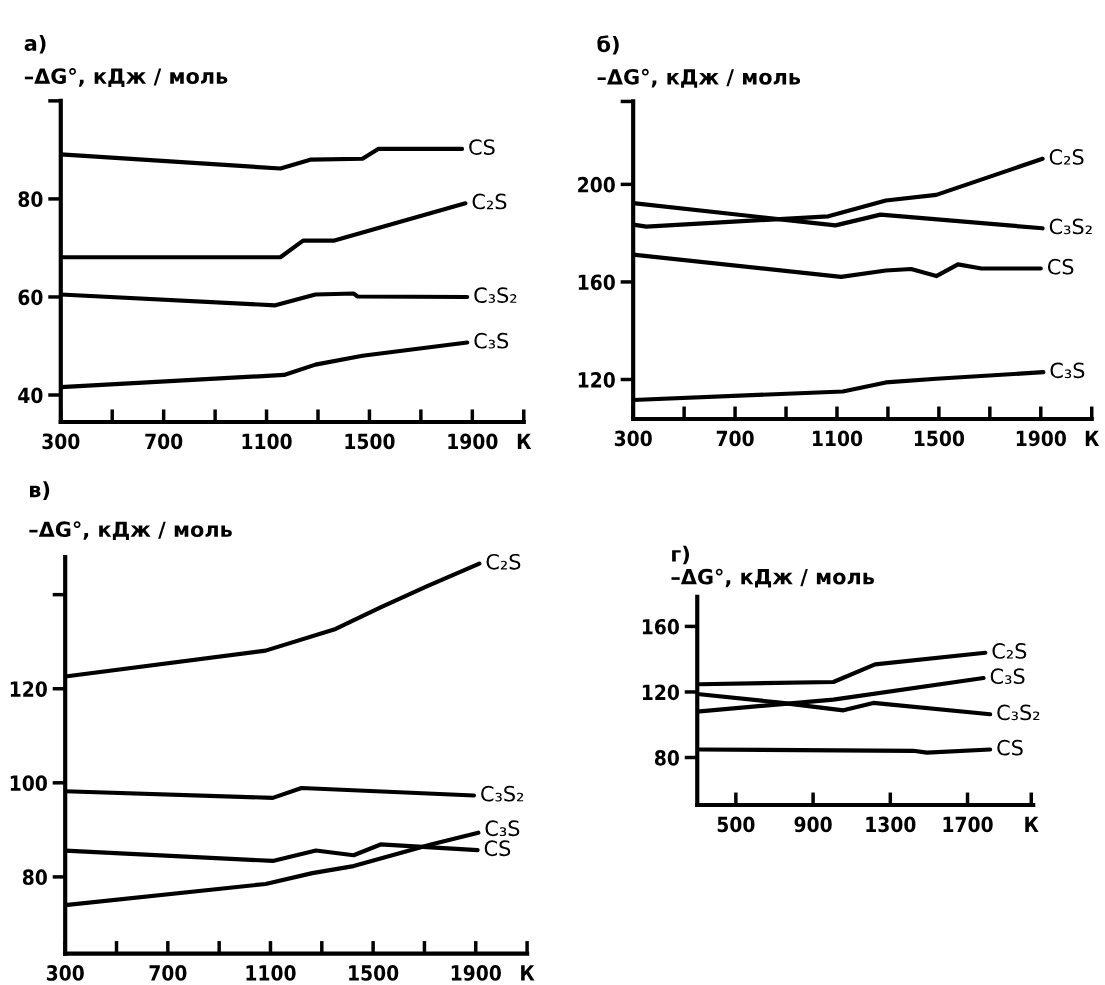 Image resolution: width=1105 pixels, height=985 pixels. I want to click on x-tick-label: 900, so click(813, 824).